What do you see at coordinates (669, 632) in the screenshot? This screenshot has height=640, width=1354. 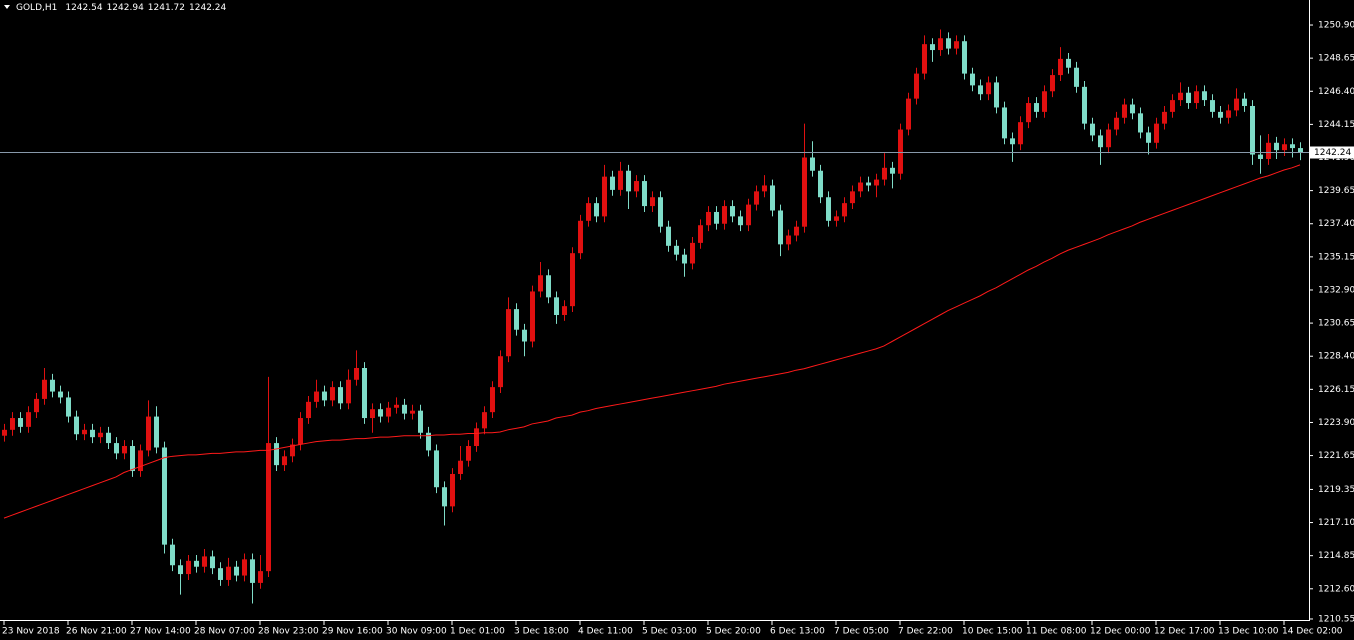 I see `x-tick-label: 5 Dec 03:00` at bounding box center [669, 632].